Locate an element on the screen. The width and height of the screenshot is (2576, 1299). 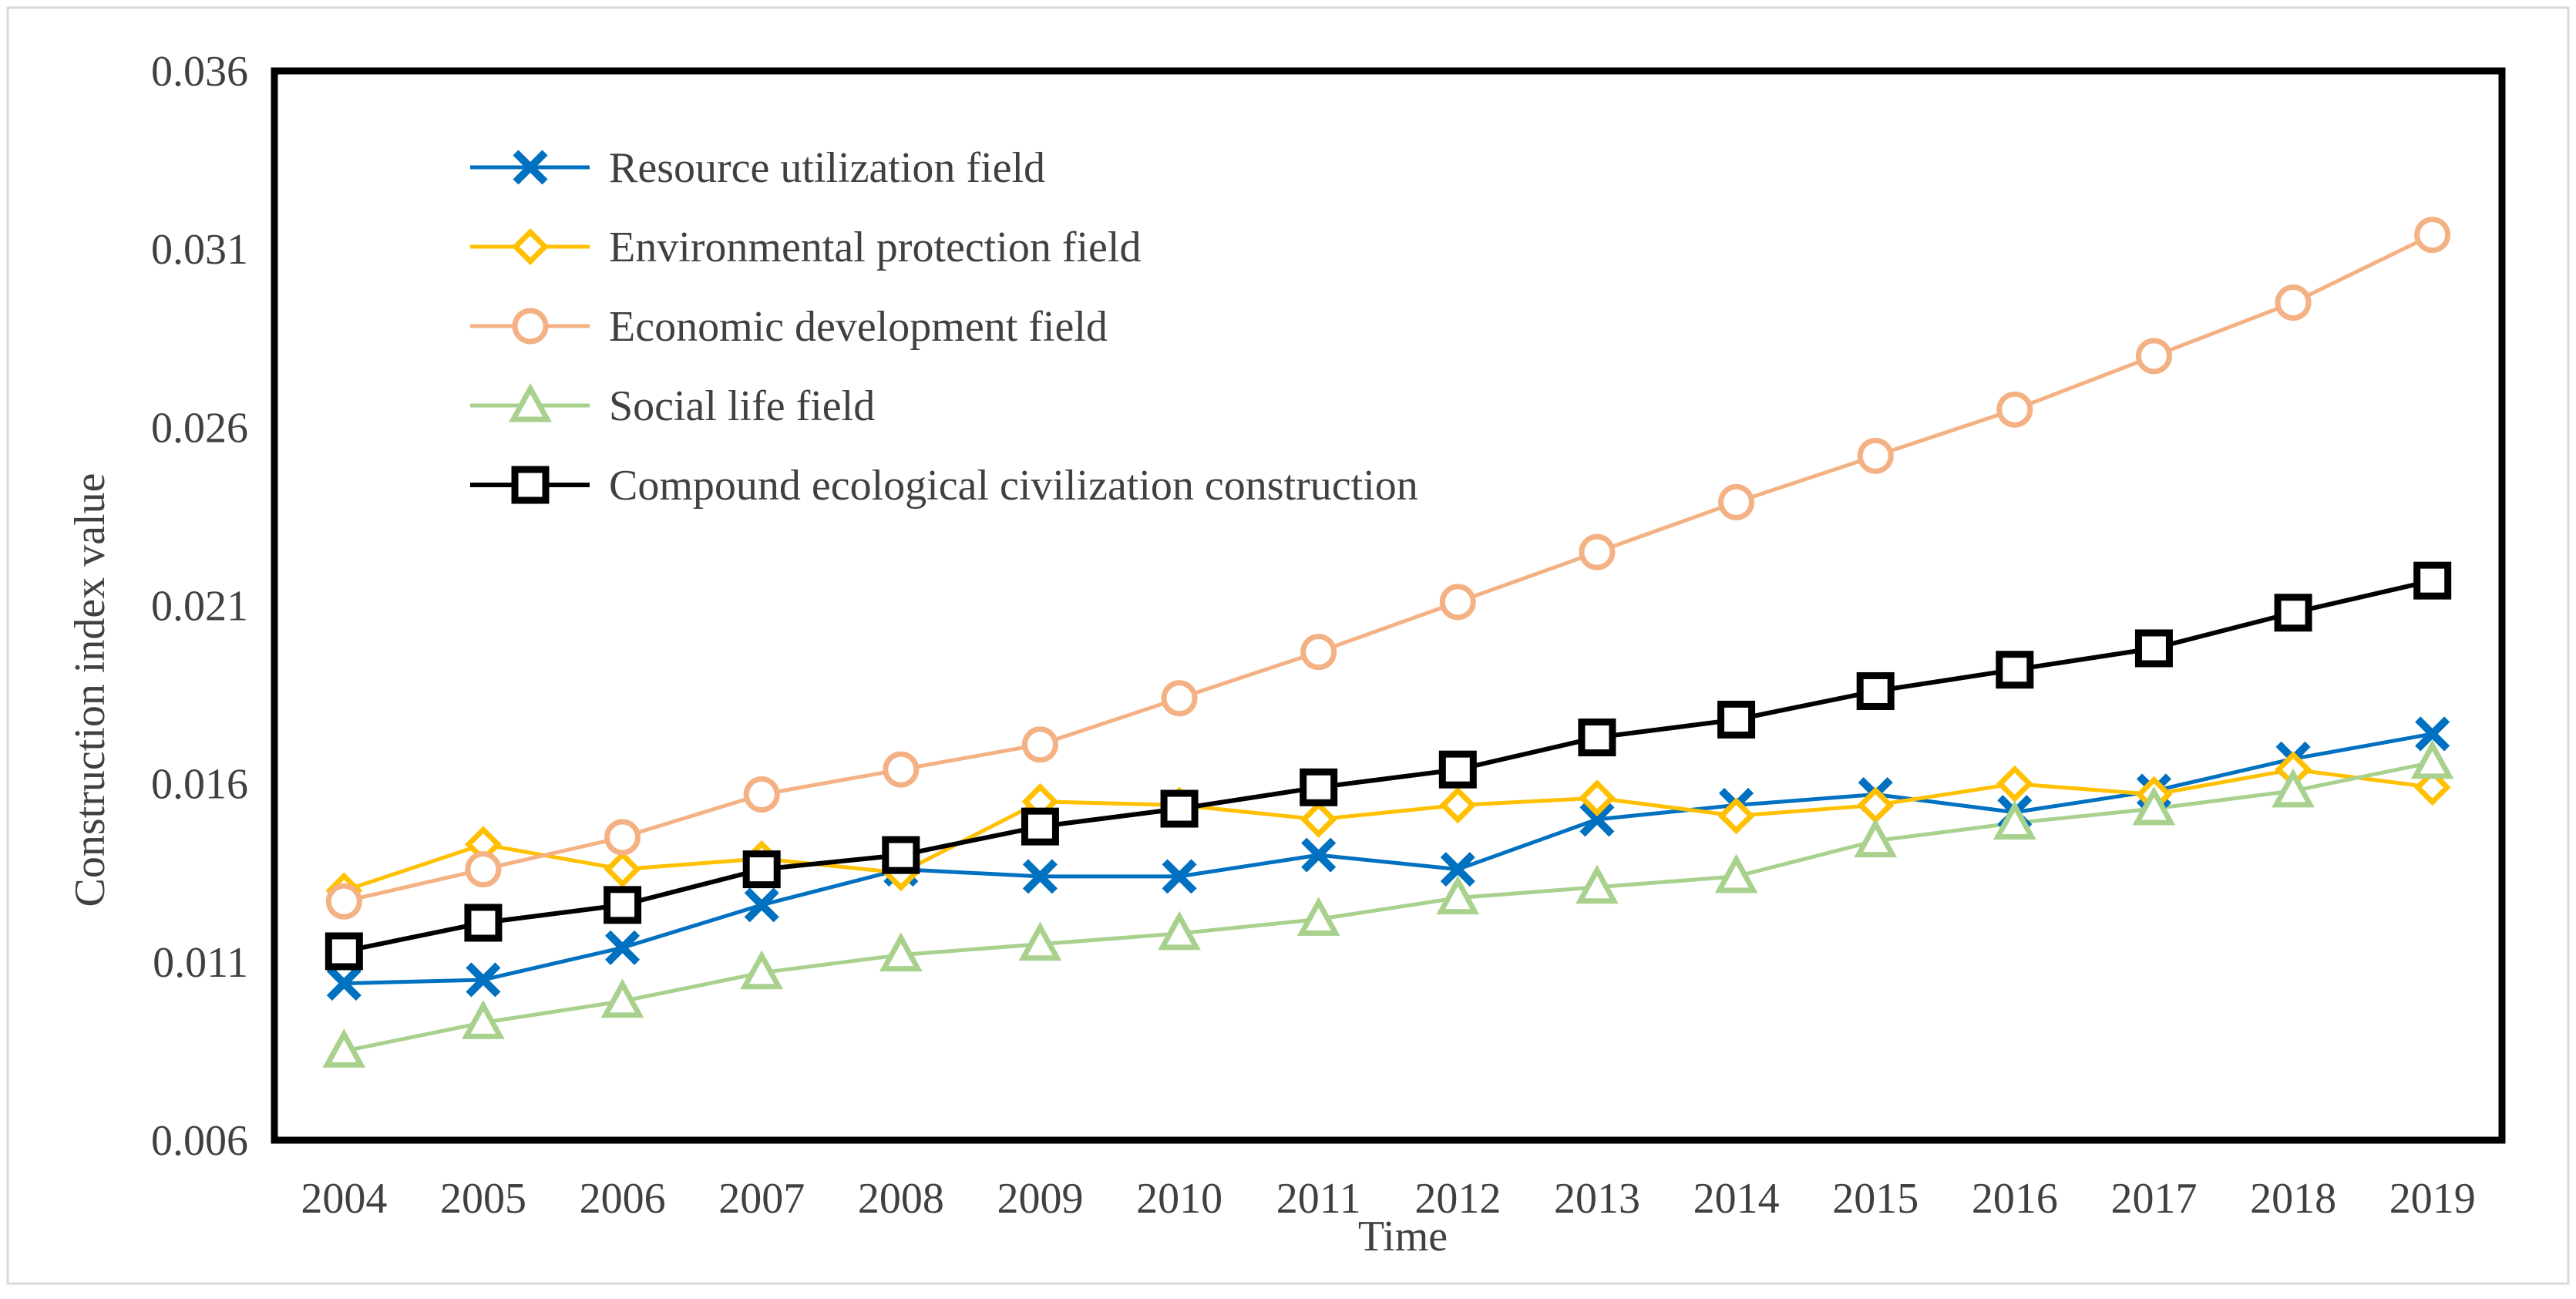
x-tick-label: 2018 is located at coordinates (2293, 1199).